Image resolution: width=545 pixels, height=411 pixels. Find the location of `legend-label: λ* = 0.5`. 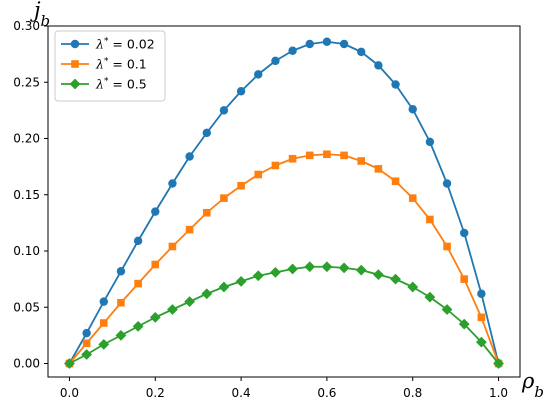

legend-label: λ* = 0.5 is located at coordinates (121, 84).